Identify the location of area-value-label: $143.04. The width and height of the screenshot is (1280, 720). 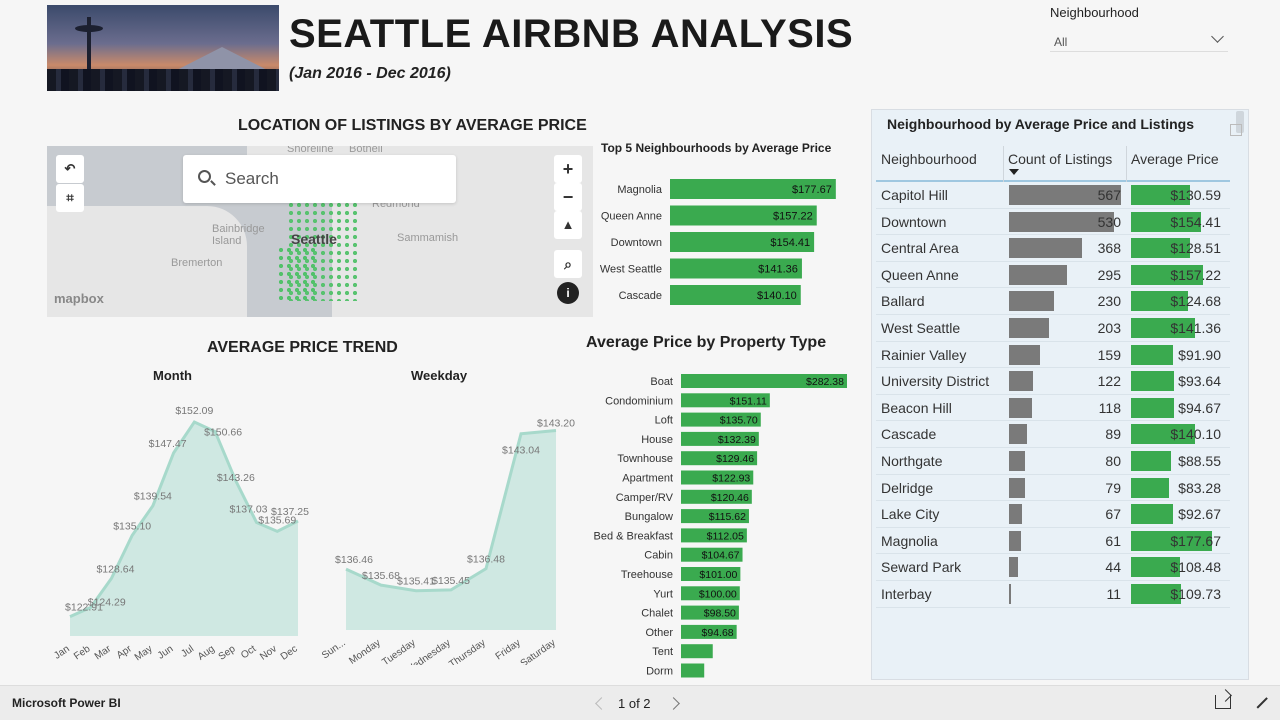
(521, 451).